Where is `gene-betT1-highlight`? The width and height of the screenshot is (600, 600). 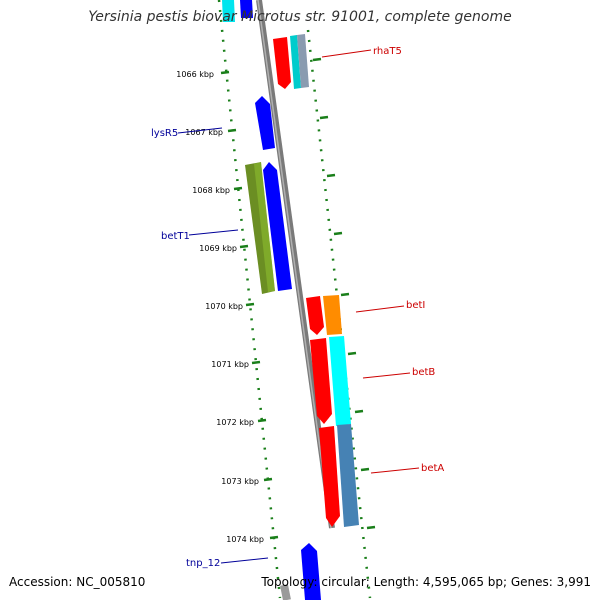 gene-betT1-highlight is located at coordinates (264, 227).